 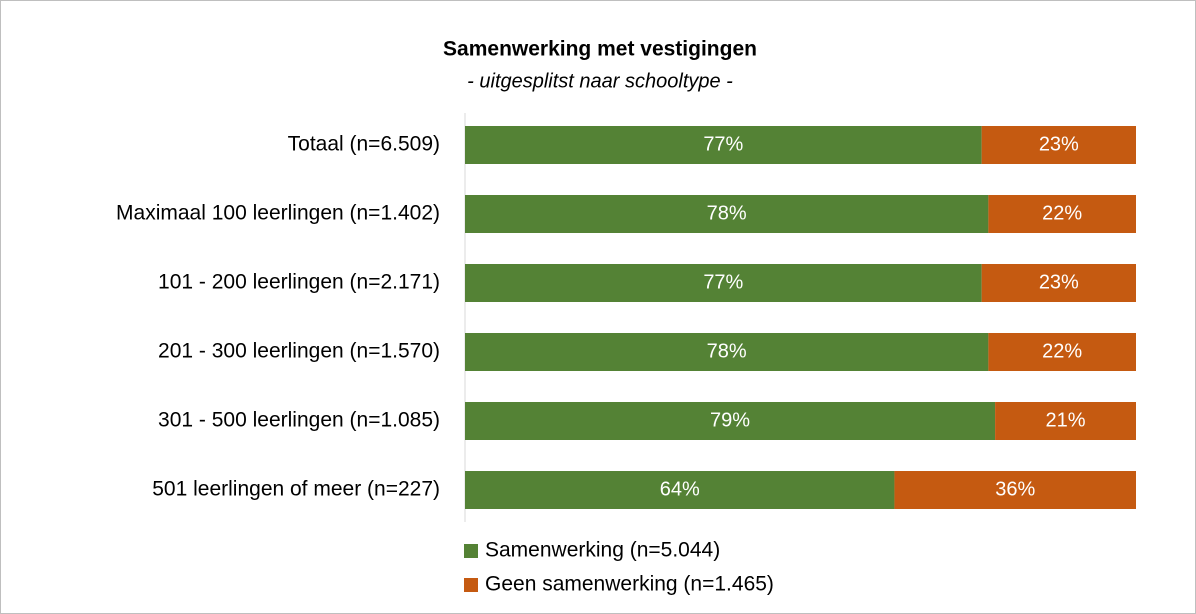 I want to click on data-label: 79%, so click(x=730, y=420).